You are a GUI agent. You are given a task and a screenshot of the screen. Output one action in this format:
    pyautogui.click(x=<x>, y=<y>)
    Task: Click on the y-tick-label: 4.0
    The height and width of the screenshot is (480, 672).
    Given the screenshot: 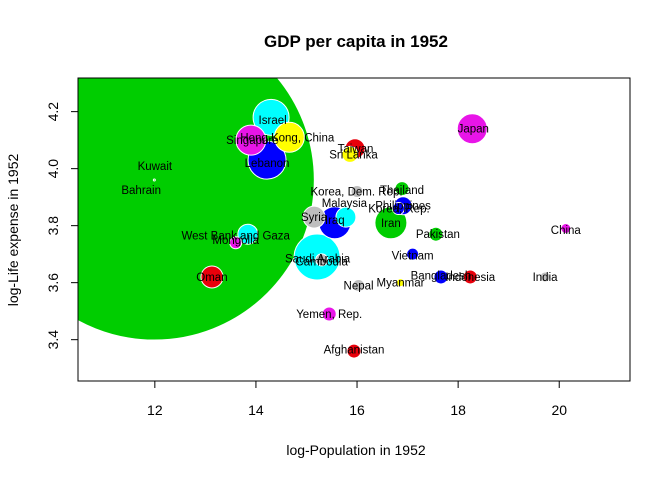 What is the action you would take?
    pyautogui.click(x=53, y=169)
    